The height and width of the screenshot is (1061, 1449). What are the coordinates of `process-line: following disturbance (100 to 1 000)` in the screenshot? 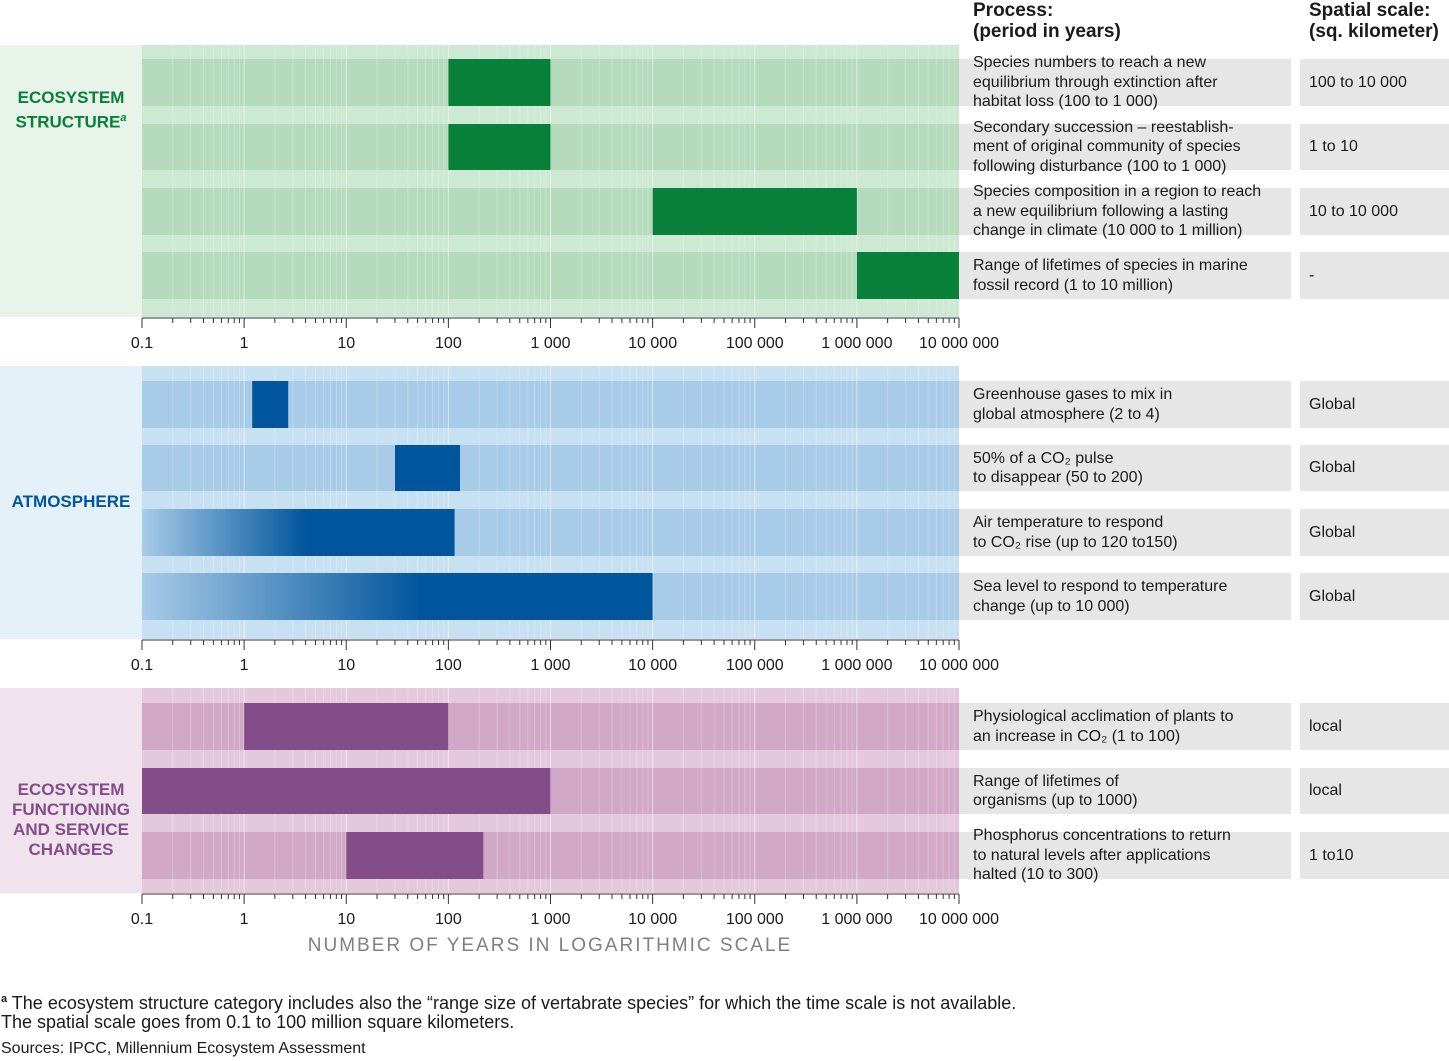 It's located at (1100, 166).